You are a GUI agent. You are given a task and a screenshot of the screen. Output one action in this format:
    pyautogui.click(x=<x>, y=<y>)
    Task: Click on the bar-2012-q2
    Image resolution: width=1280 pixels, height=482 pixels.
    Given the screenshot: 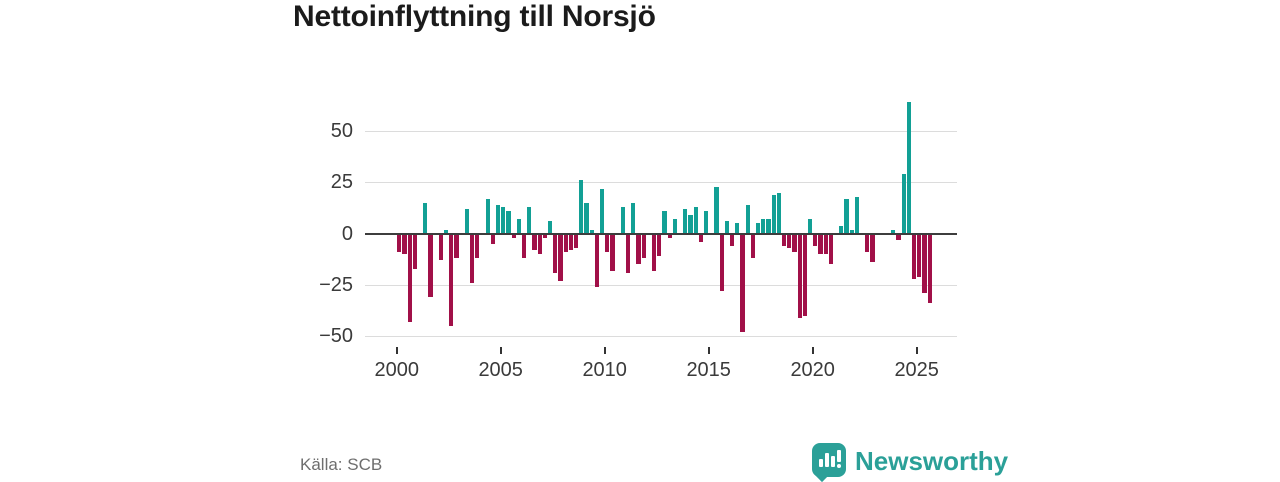 What is the action you would take?
    pyautogui.click(x=654, y=252)
    